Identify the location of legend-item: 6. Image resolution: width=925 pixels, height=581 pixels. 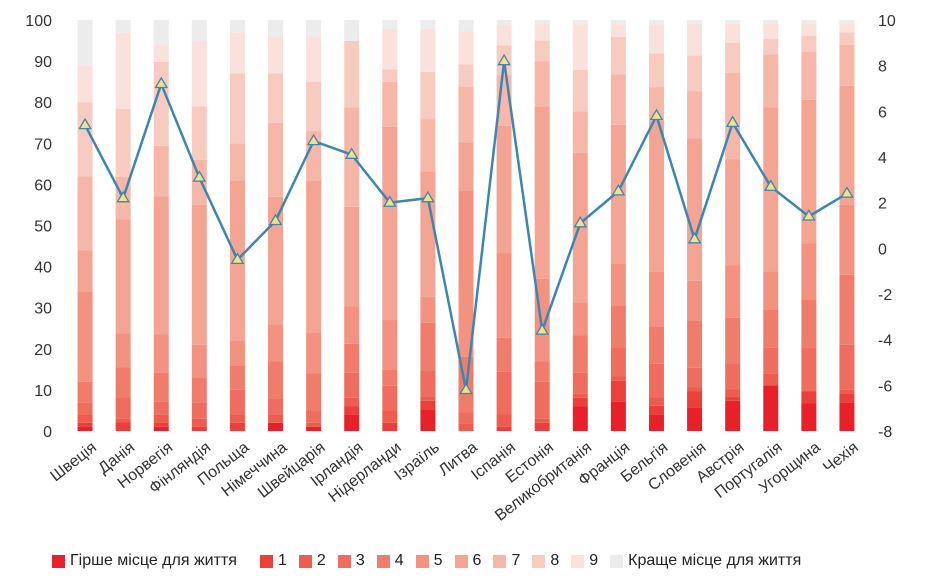
(467, 561).